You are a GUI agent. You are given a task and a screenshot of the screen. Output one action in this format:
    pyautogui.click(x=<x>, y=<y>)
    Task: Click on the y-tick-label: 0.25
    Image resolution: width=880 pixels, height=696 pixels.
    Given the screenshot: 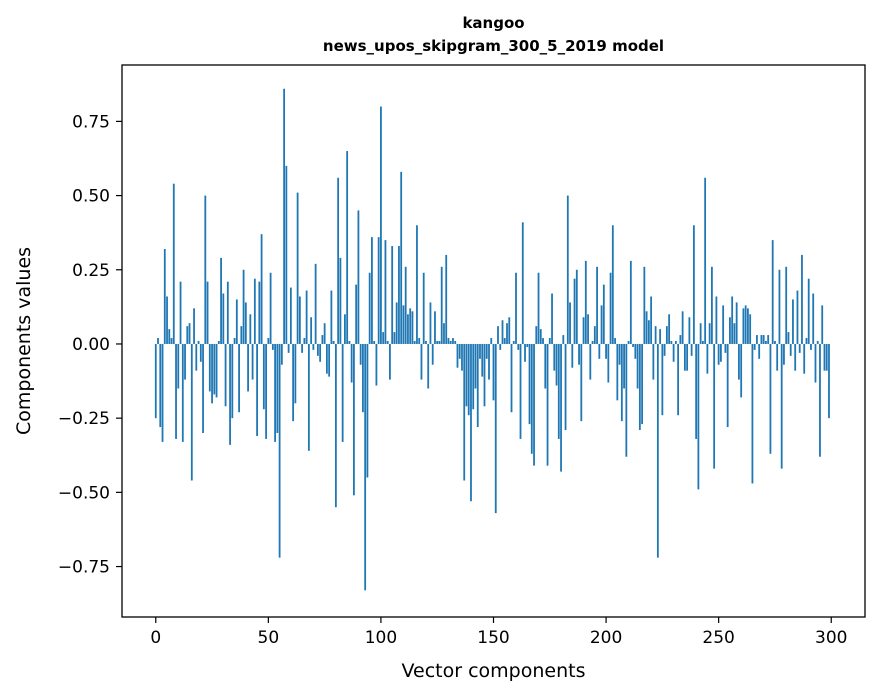 What is the action you would take?
    pyautogui.click(x=91, y=271)
    